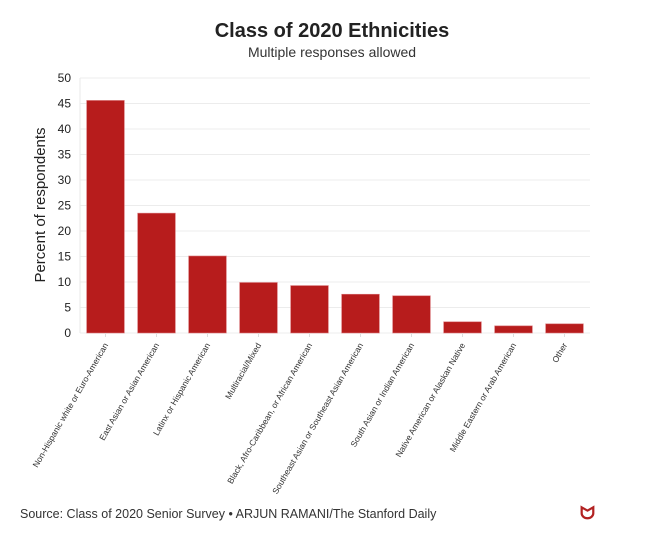  I want to click on stanford-daily-logo: ᗢ, so click(587, 513).